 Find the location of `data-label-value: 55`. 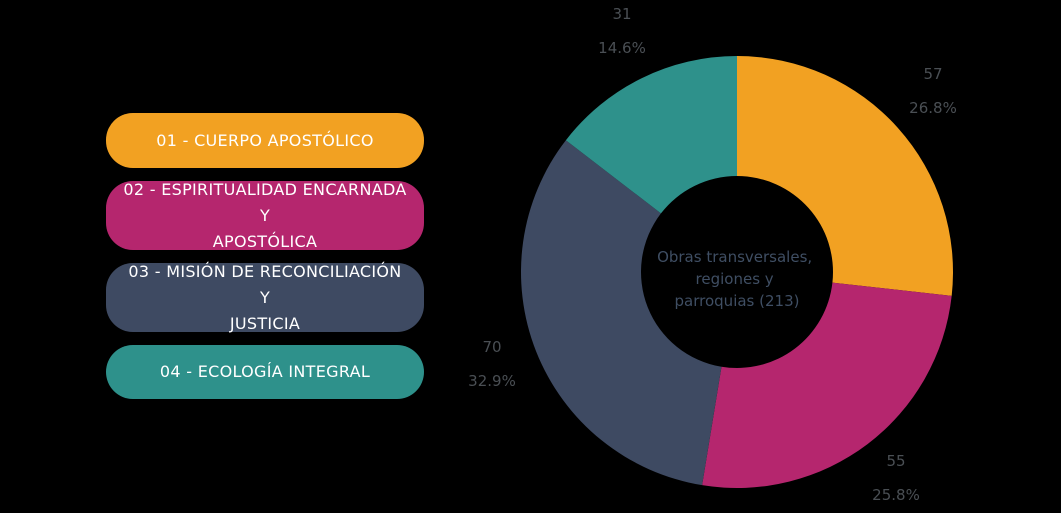

data-label-value: 55 is located at coordinates (895, 461).